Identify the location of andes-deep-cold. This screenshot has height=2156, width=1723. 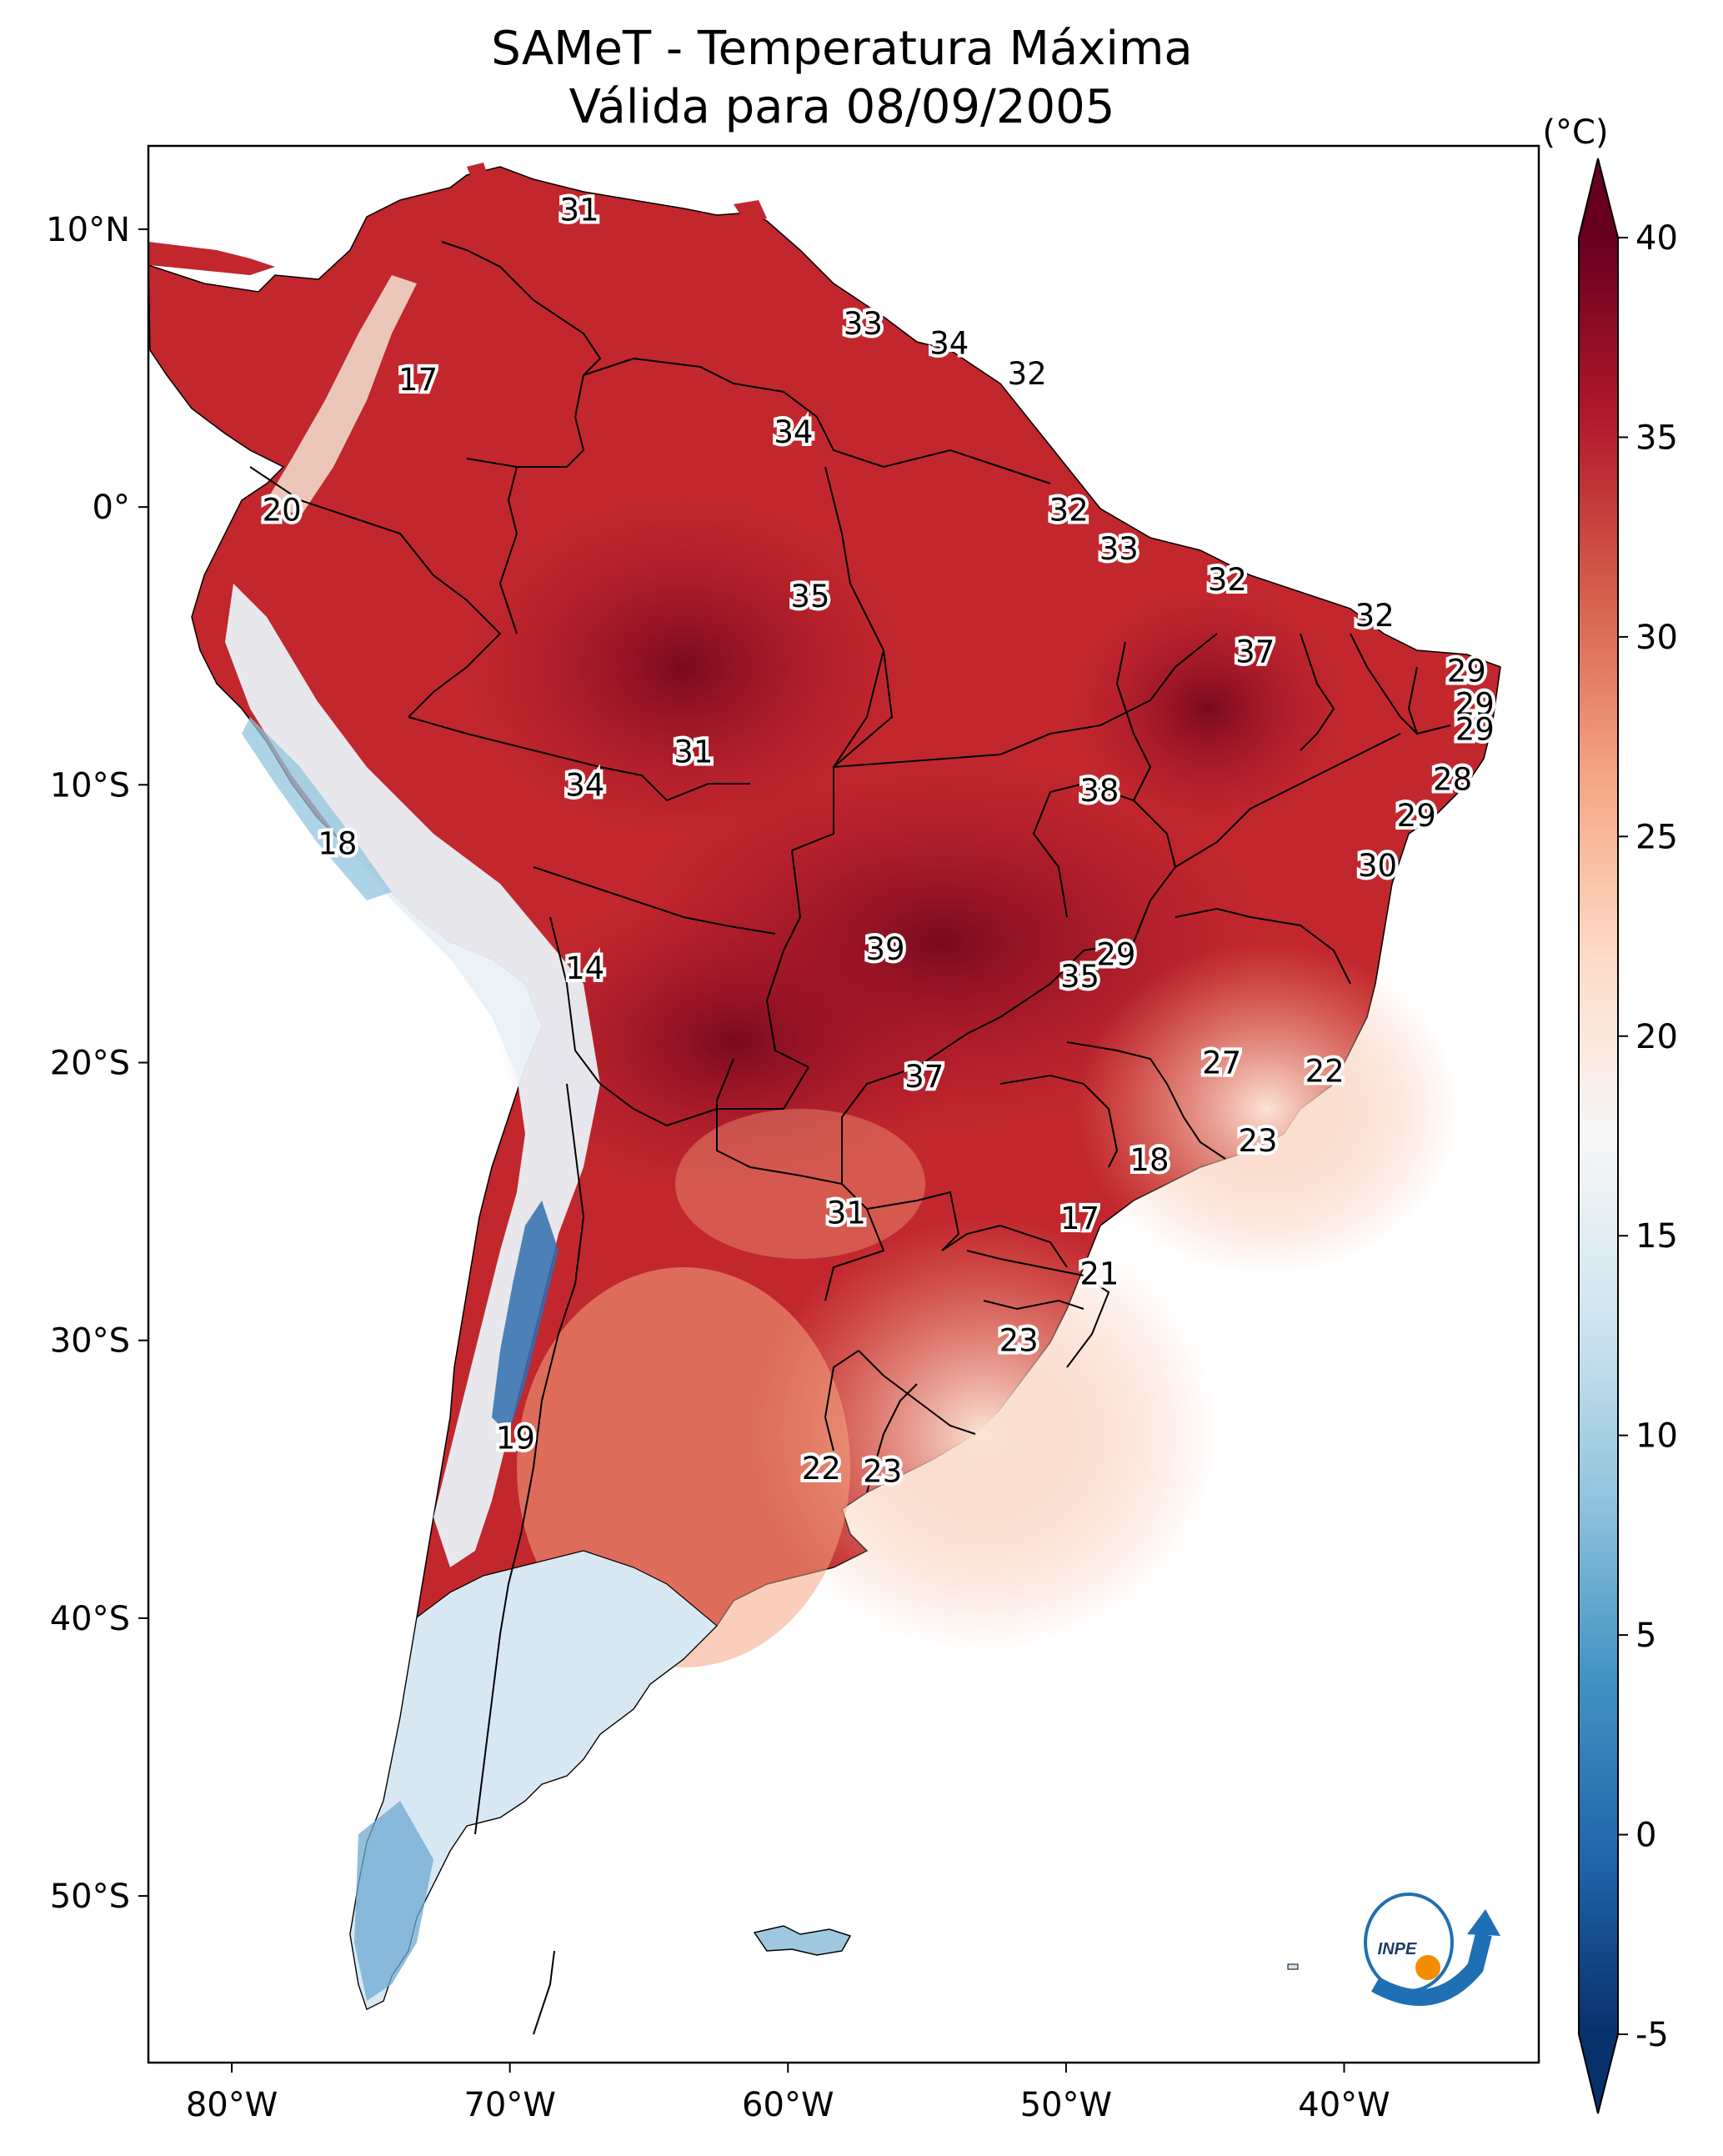
(525, 1317).